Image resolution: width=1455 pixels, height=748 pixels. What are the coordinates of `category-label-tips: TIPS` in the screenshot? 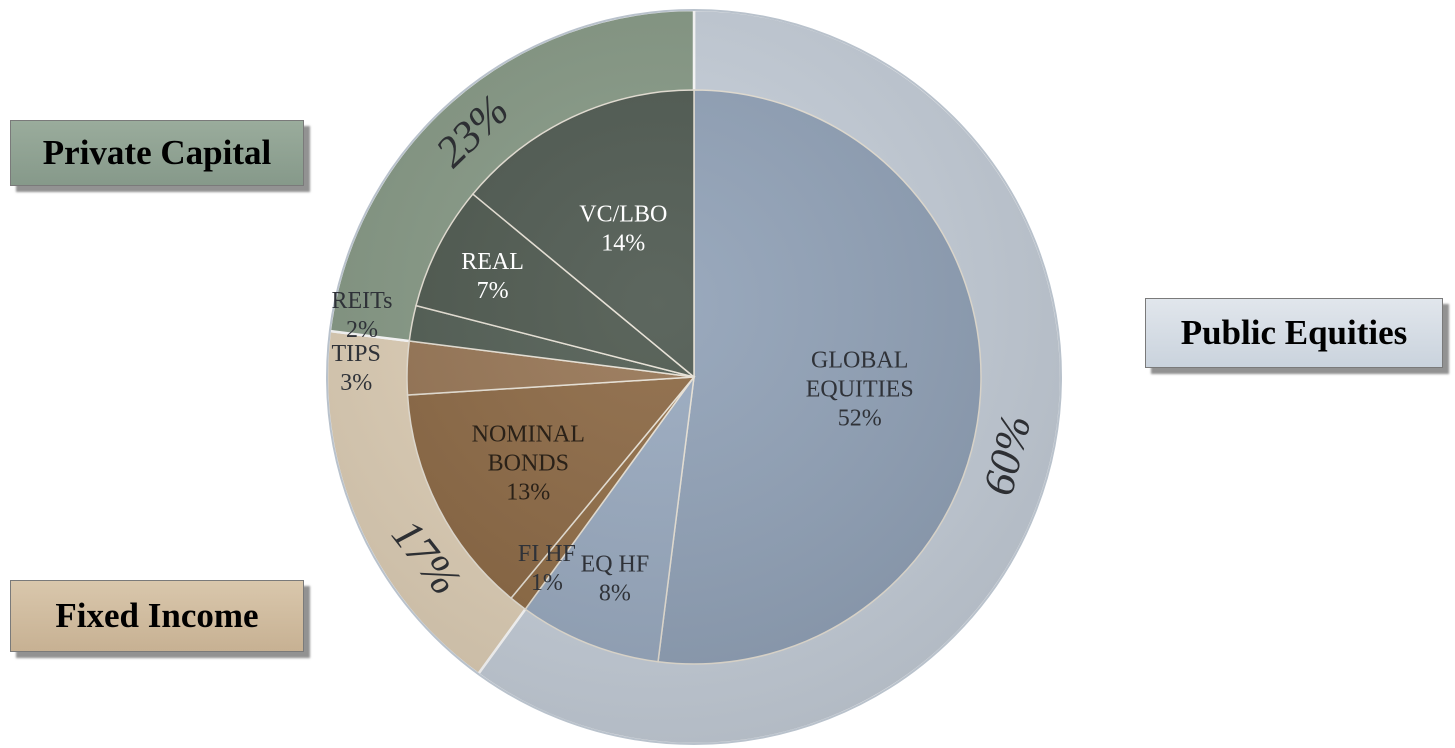 It's located at (356, 354).